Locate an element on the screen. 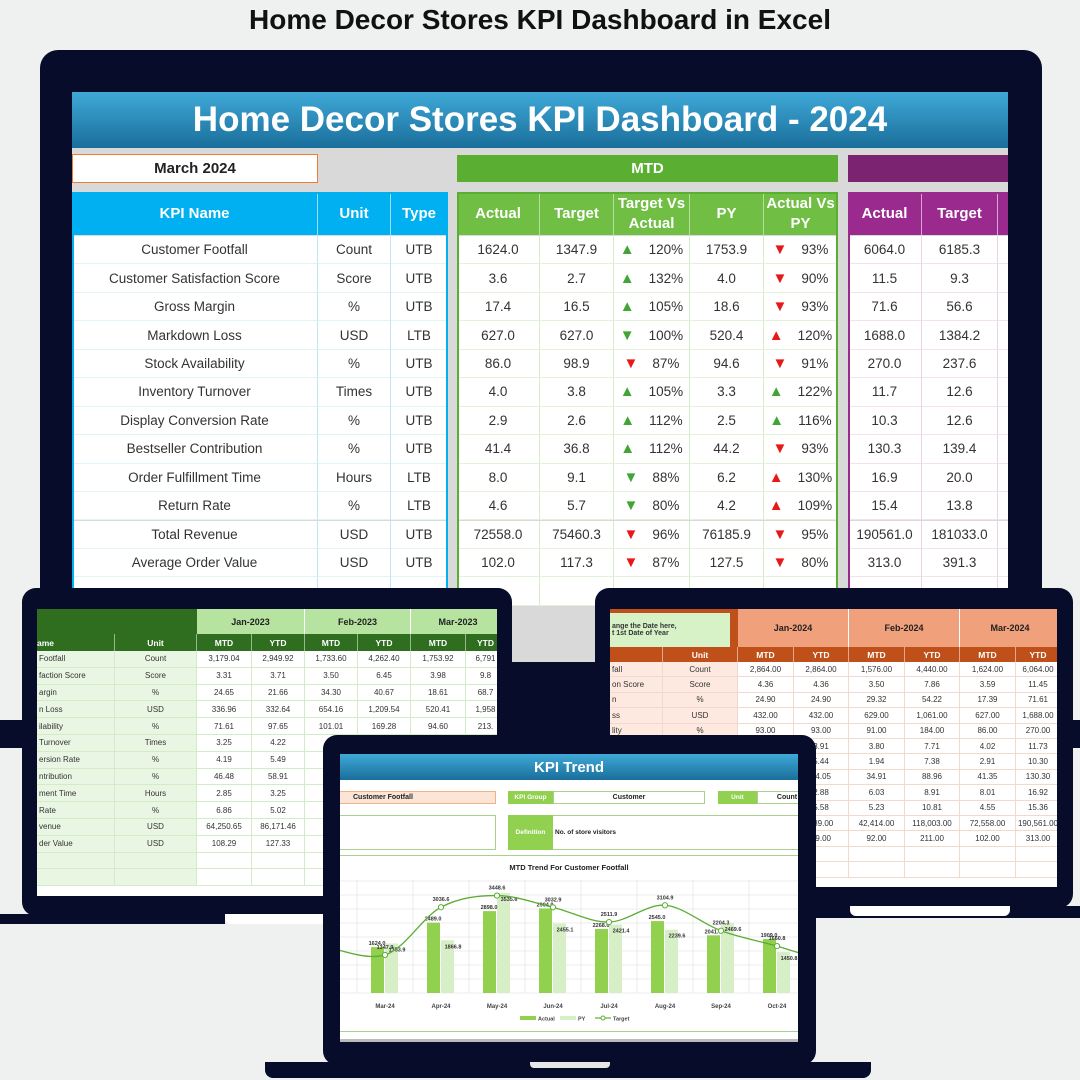 This screenshot has width=1080, height=1080. value-cell: 3,179.04 is located at coordinates (224, 659).